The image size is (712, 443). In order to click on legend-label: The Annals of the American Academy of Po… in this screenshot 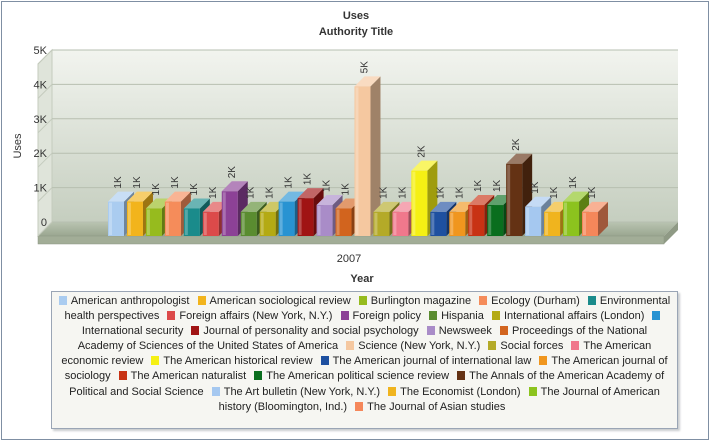, I will do `click(367, 384)`.